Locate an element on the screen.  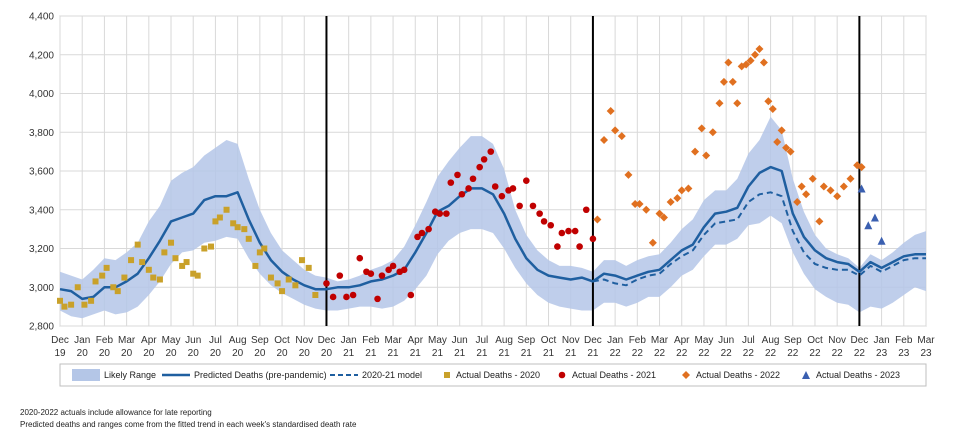
legend-frame is located at coordinates (493, 375).